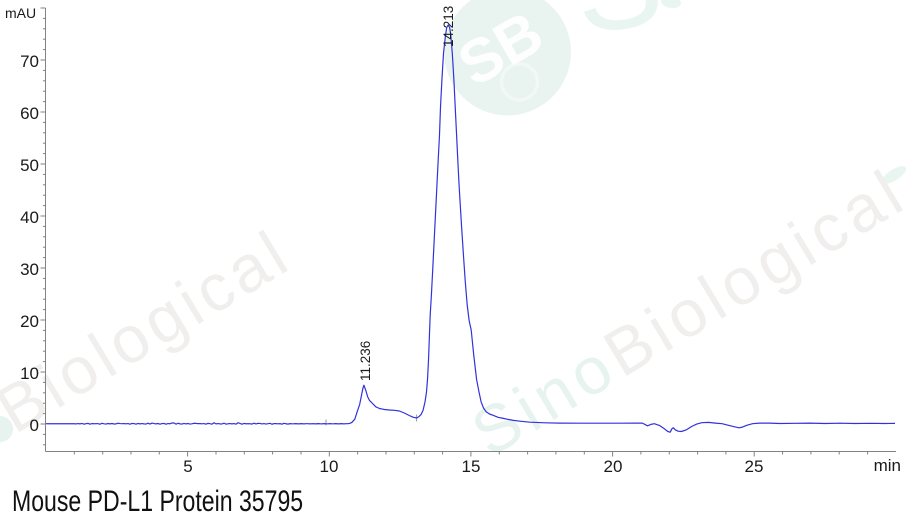  What do you see at coordinates (618, 31) in the screenshot?
I see `svg-text: S` at bounding box center [618, 31].